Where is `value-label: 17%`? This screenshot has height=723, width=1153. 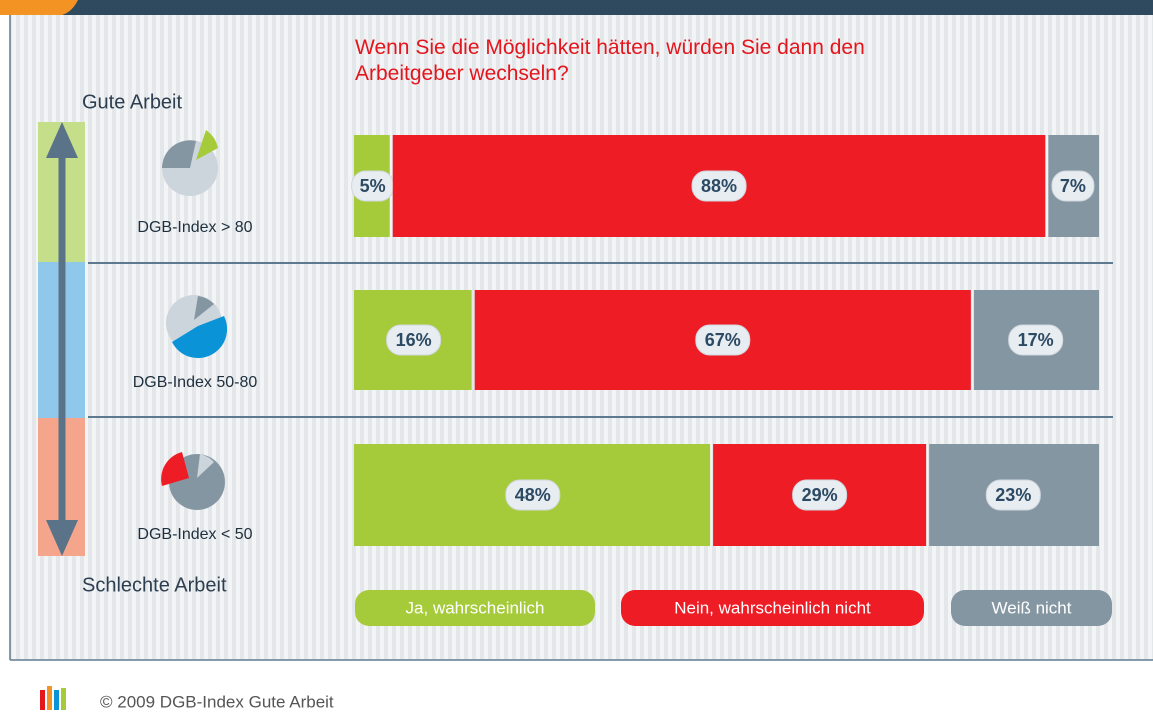 value-label: 17% is located at coordinates (1036, 340).